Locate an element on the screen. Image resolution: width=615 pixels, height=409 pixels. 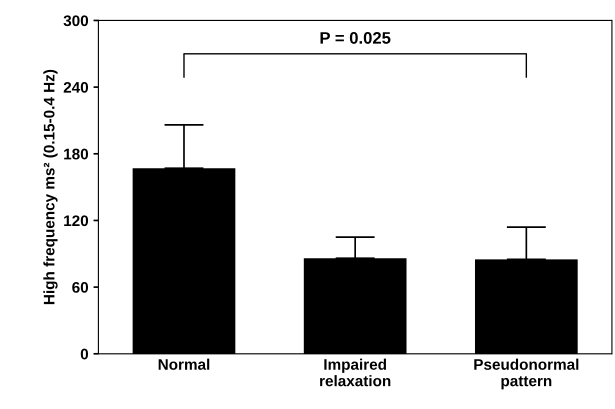
x-tick-label: Impaired relaxation is located at coordinates (355, 372).